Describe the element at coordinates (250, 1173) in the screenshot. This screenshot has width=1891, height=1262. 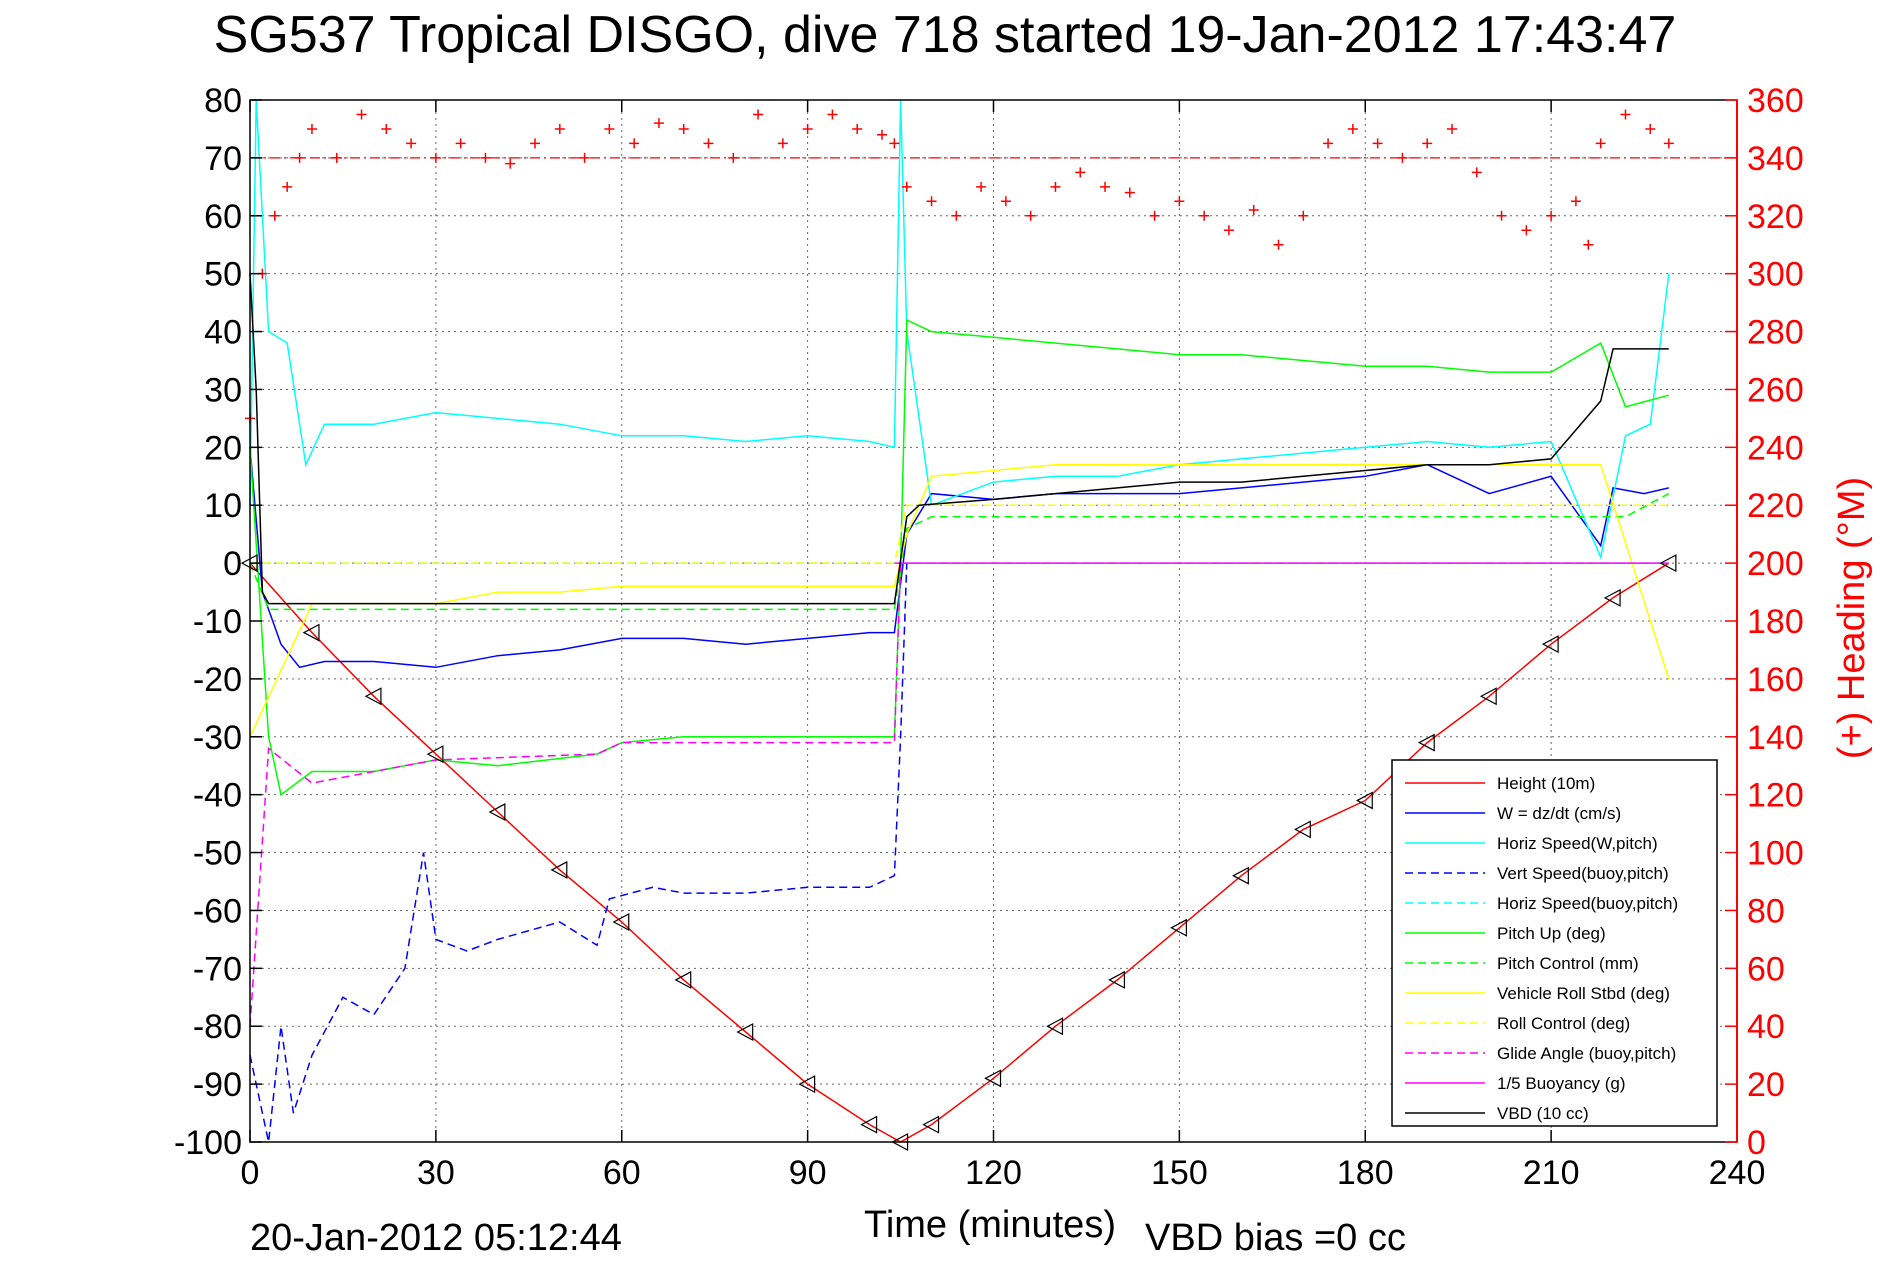
I see `x-tick-label: 0` at that location.